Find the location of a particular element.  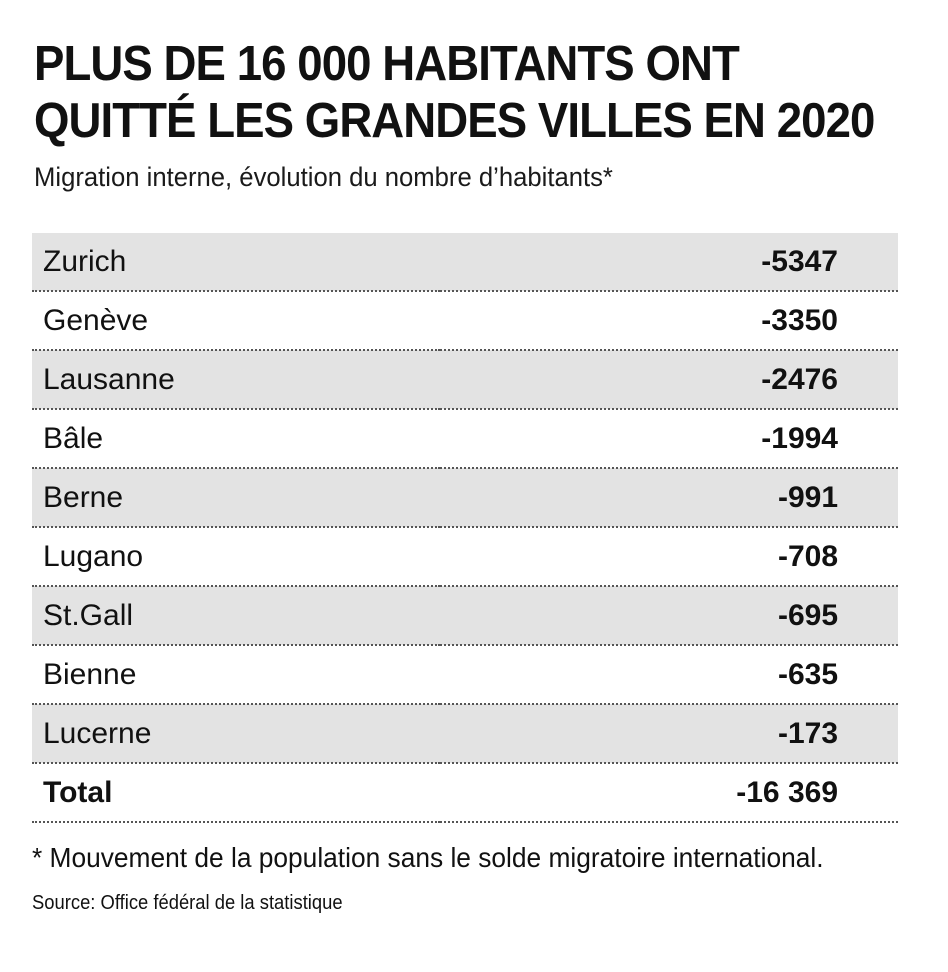

city-label: Lucerne is located at coordinates (236, 734).